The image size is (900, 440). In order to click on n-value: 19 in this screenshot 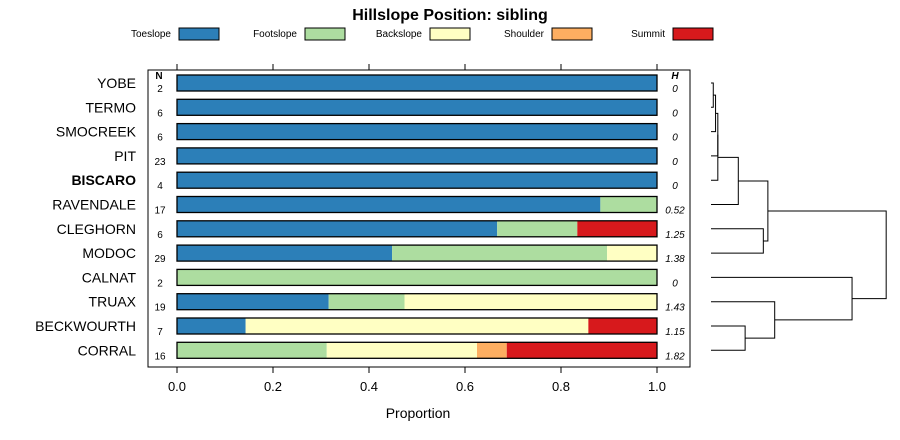, I will do `click(160, 308)`.